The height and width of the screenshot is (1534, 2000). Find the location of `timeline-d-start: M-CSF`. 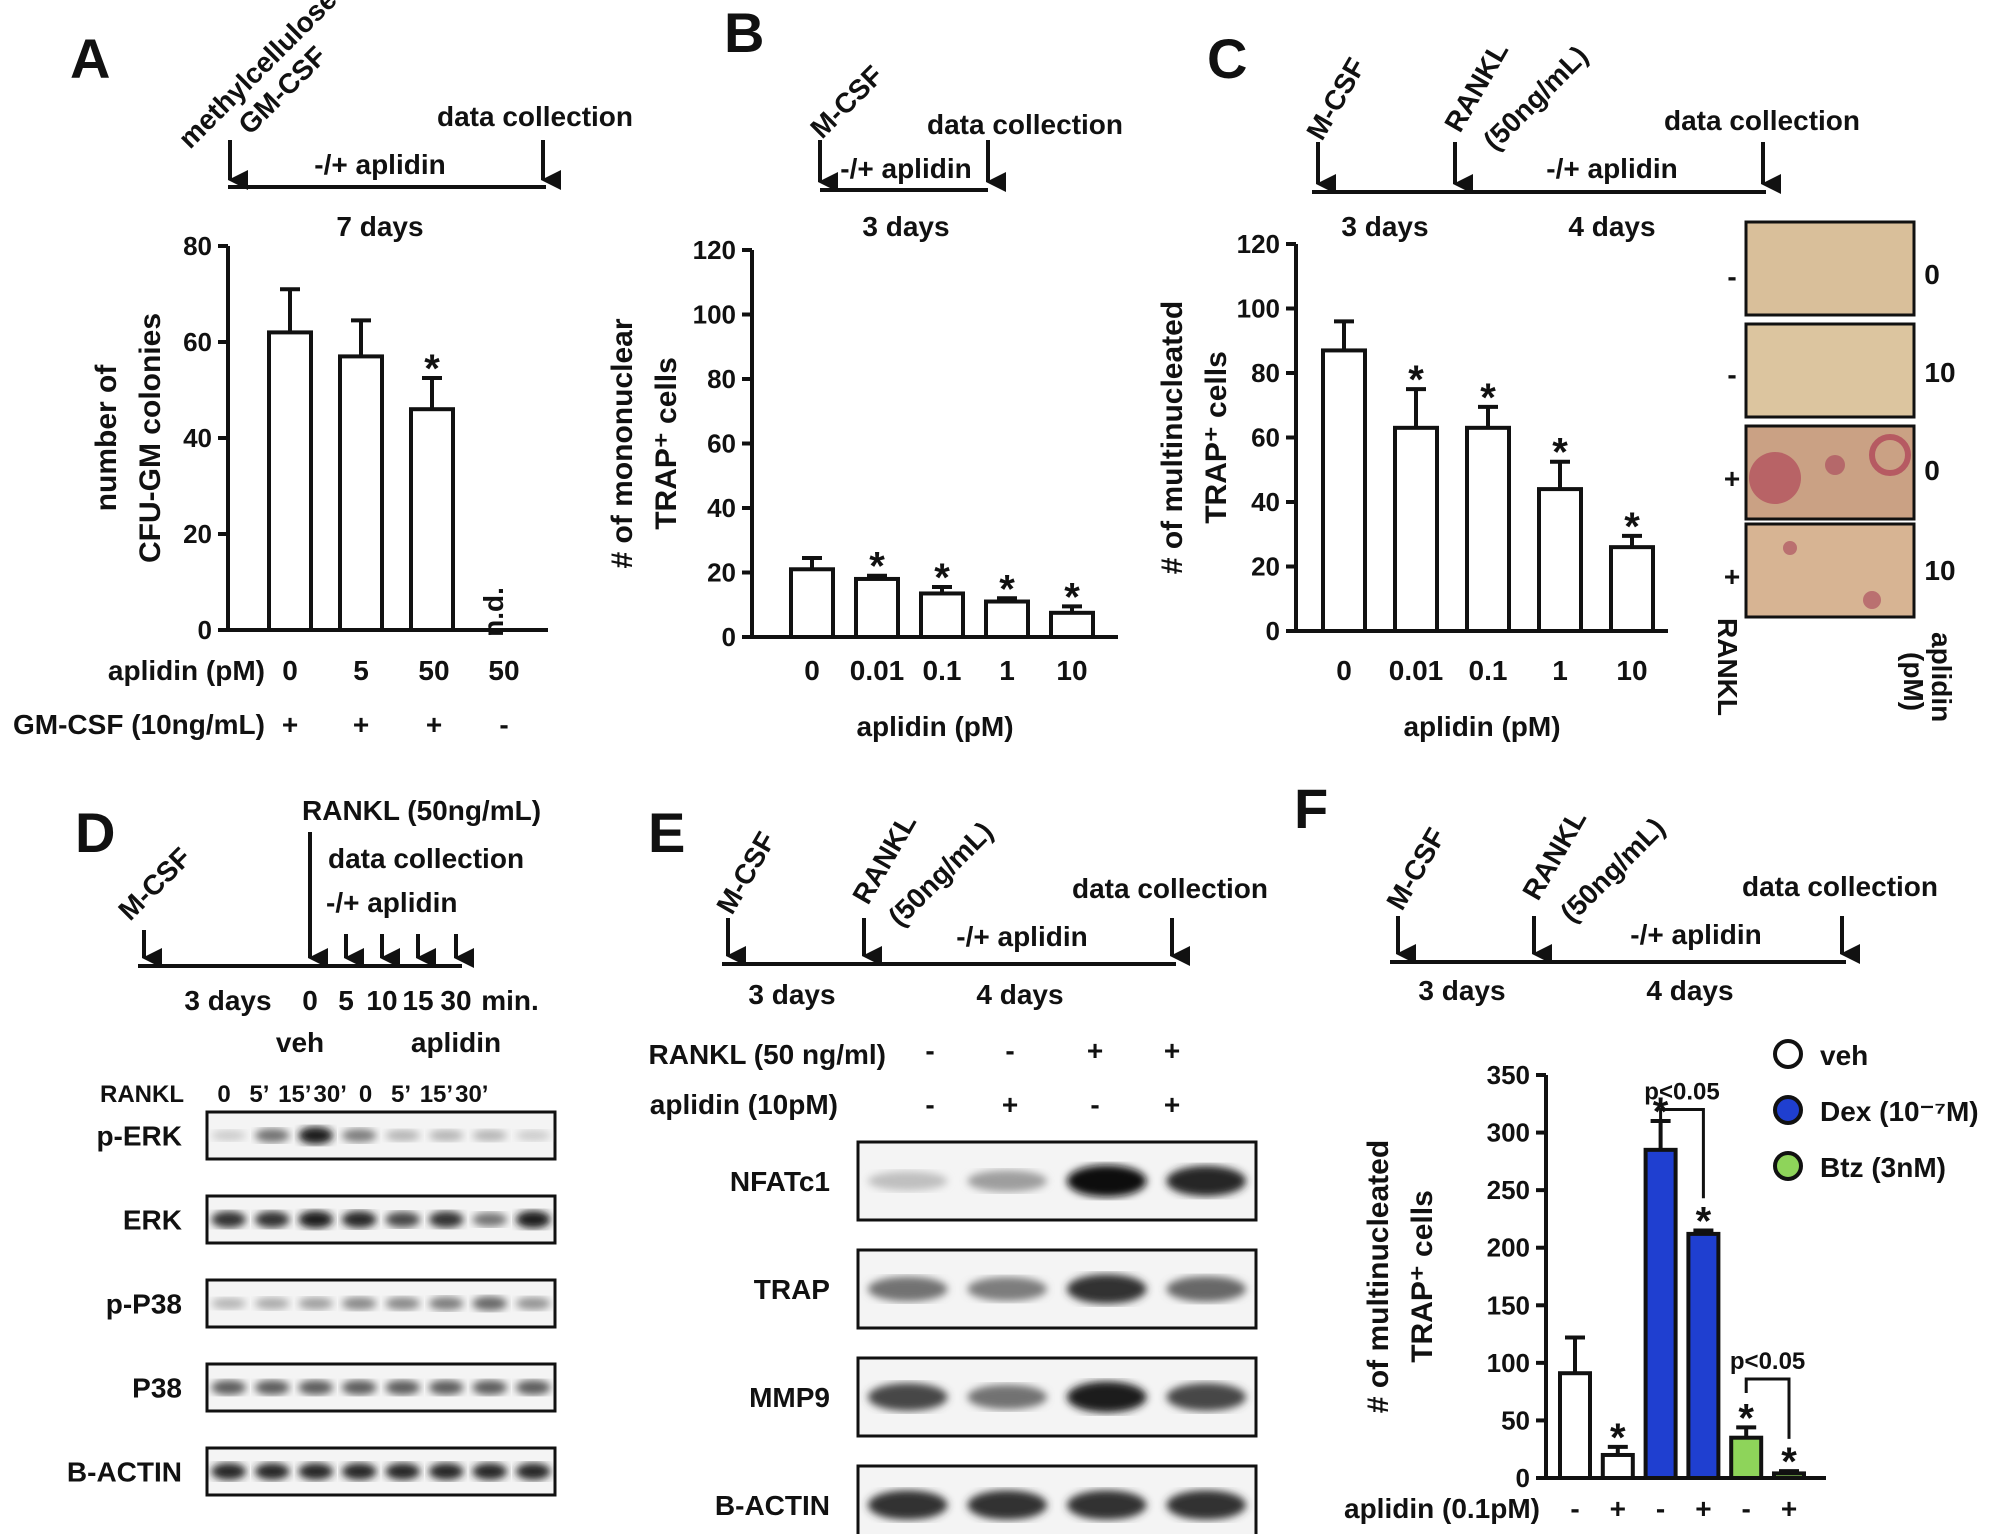

timeline-d-start: M-CSF is located at coordinates (154, 884).